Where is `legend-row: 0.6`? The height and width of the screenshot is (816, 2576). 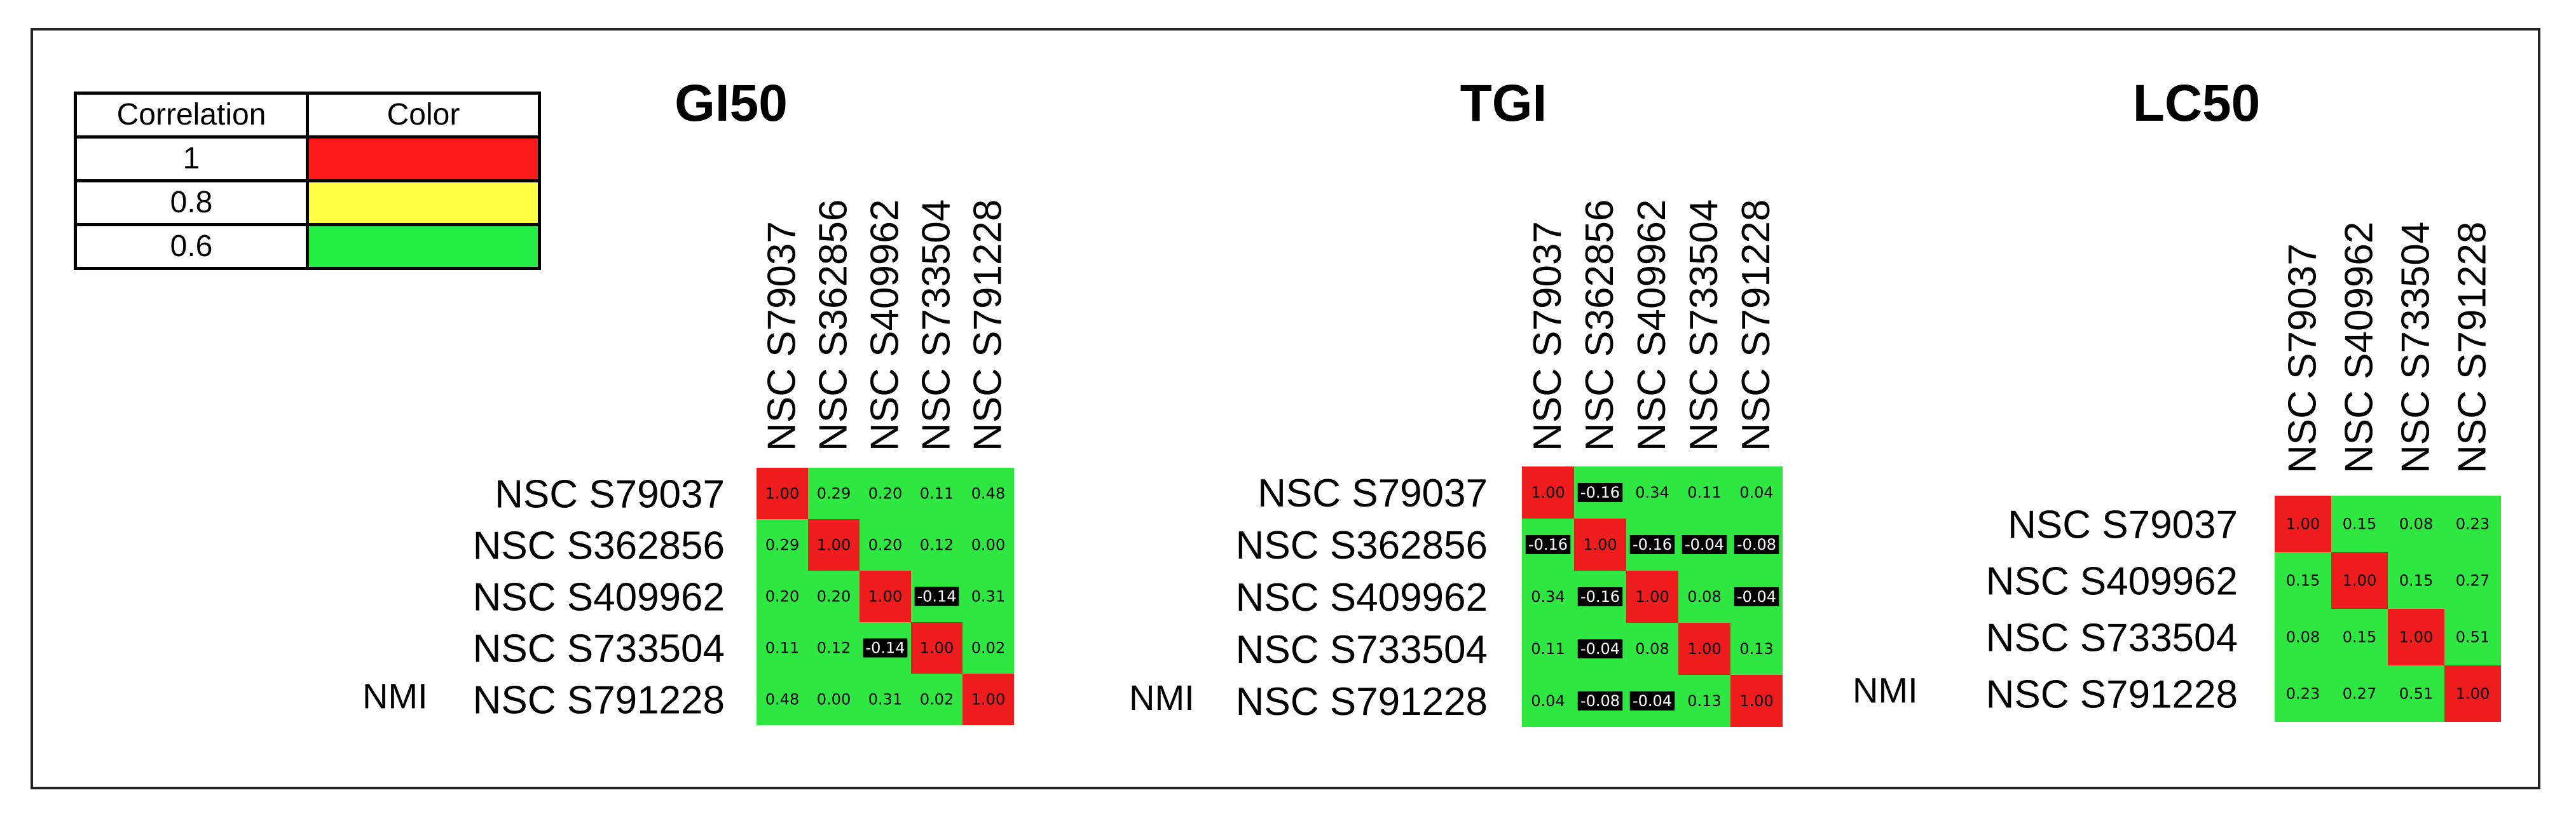
legend-row: 0.6 is located at coordinates (307, 246).